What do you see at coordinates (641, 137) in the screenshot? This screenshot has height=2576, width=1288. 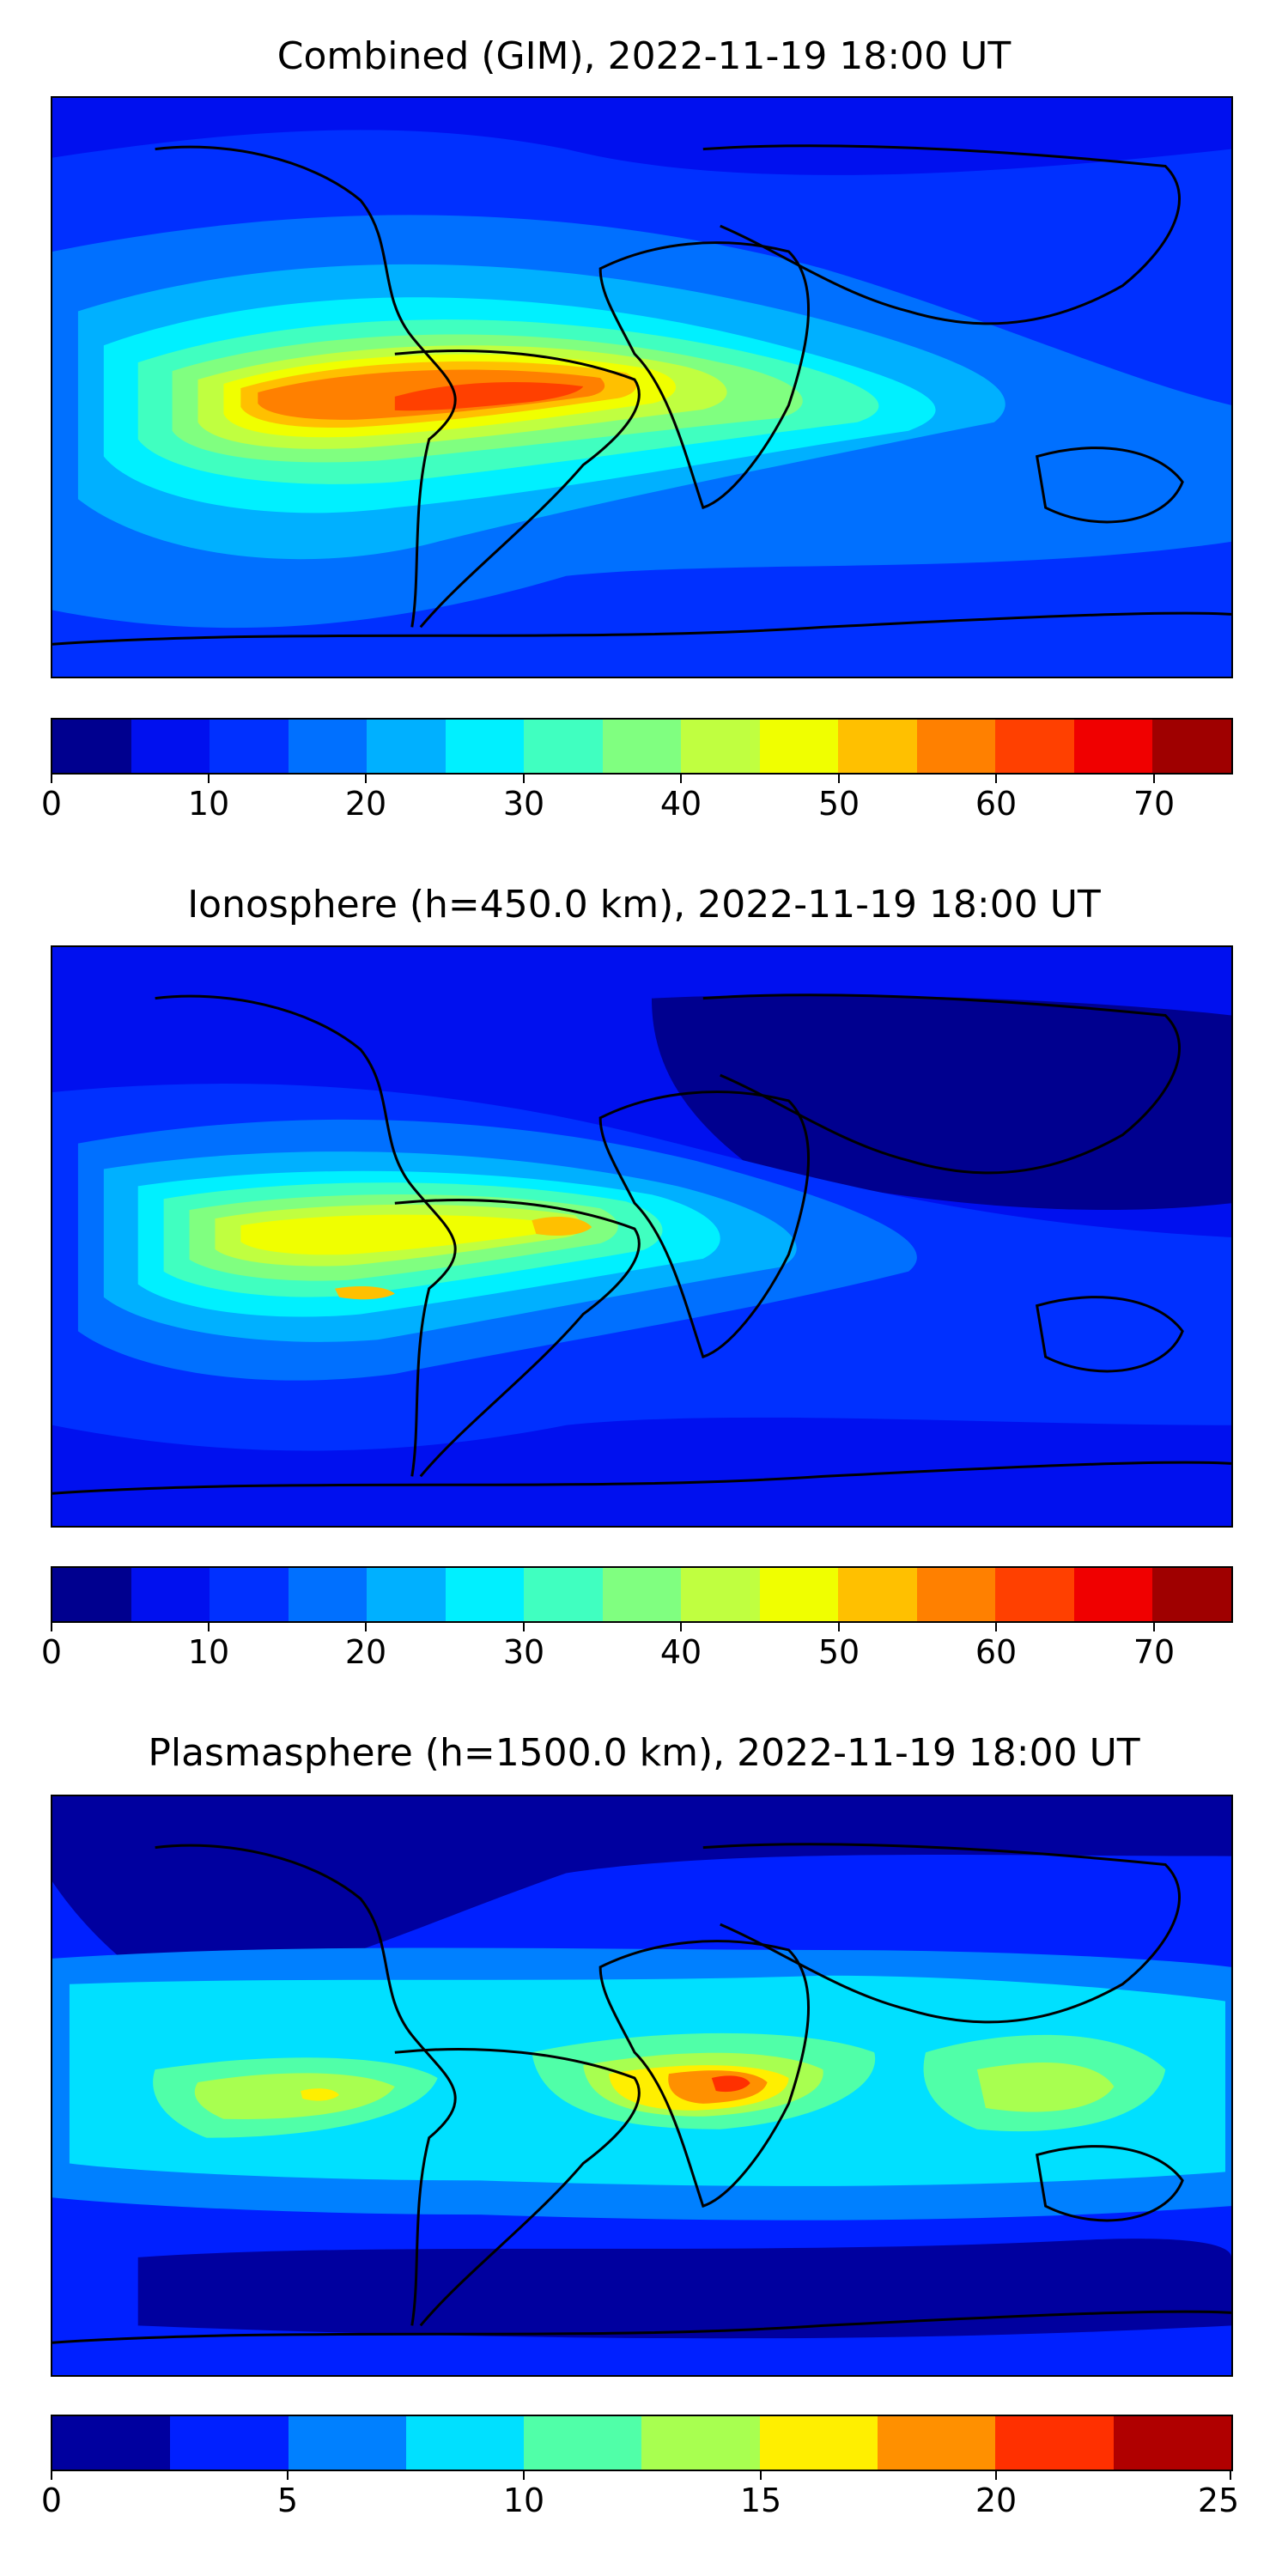 I see `panel1-field-band-north` at bounding box center [641, 137].